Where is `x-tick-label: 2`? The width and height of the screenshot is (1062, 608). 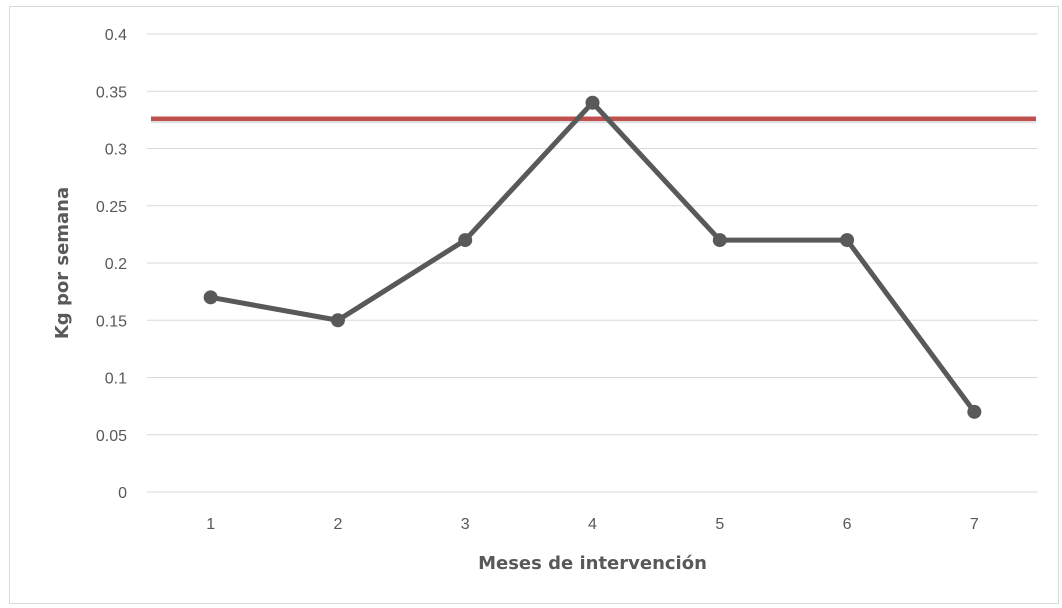
x-tick-label: 2 is located at coordinates (337, 524).